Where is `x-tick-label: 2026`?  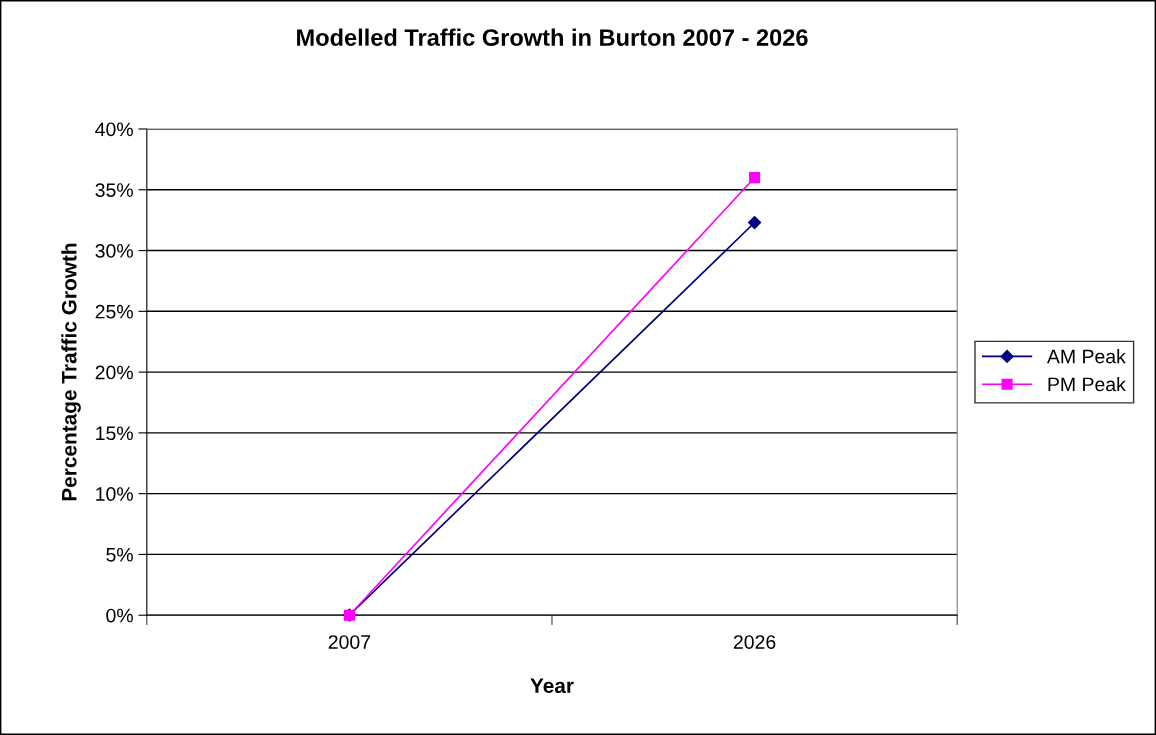 x-tick-label: 2026 is located at coordinates (754, 642).